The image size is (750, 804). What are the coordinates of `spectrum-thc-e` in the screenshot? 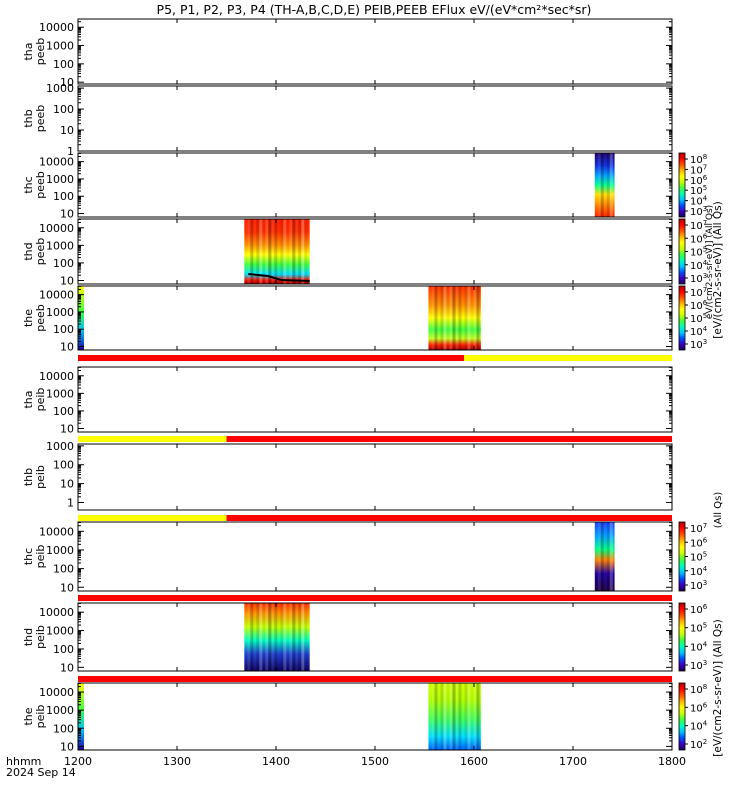 It's located at (604, 185).